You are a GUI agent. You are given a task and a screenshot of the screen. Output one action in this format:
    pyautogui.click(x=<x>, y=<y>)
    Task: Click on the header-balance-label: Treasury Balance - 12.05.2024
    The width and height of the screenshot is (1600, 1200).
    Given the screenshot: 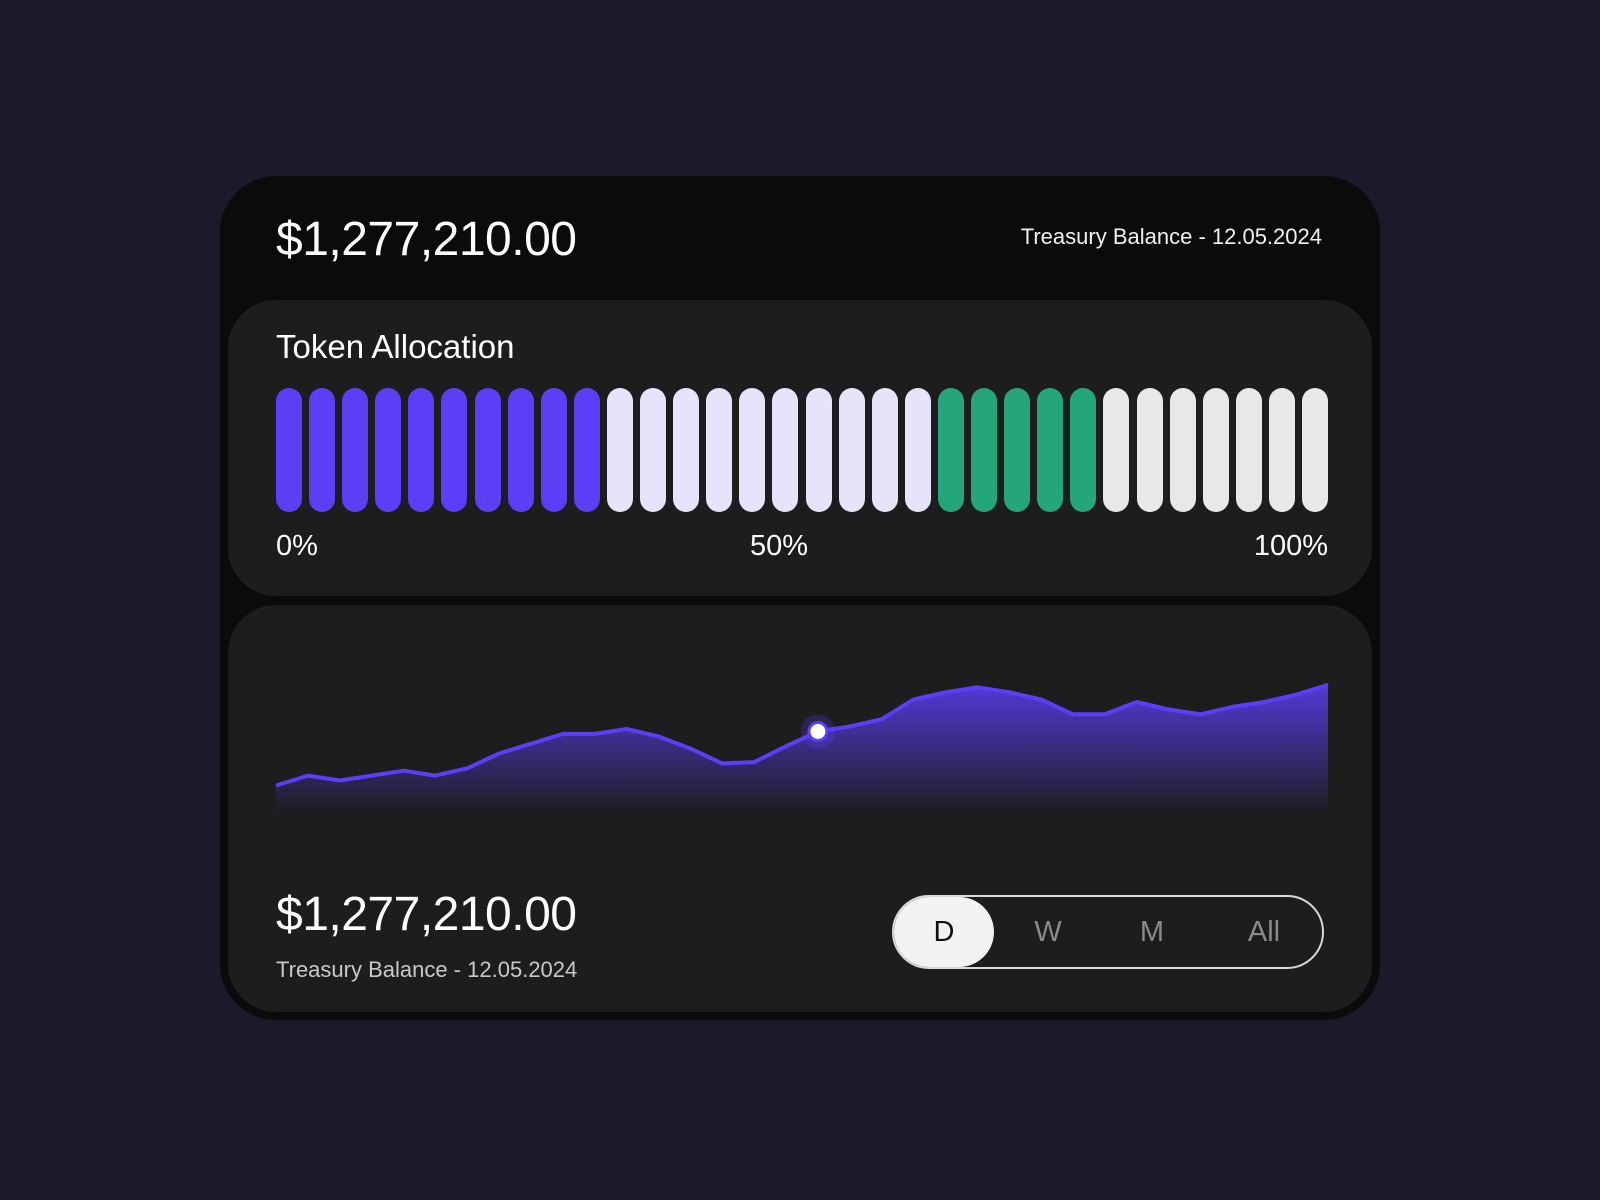 What is the action you would take?
    pyautogui.click(x=1171, y=236)
    